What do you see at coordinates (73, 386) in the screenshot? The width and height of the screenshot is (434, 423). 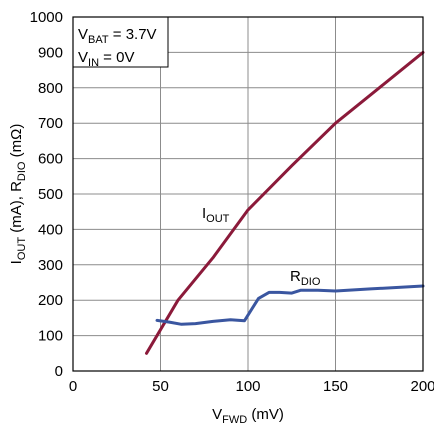 I see `x-tick-label: 0` at bounding box center [73, 386].